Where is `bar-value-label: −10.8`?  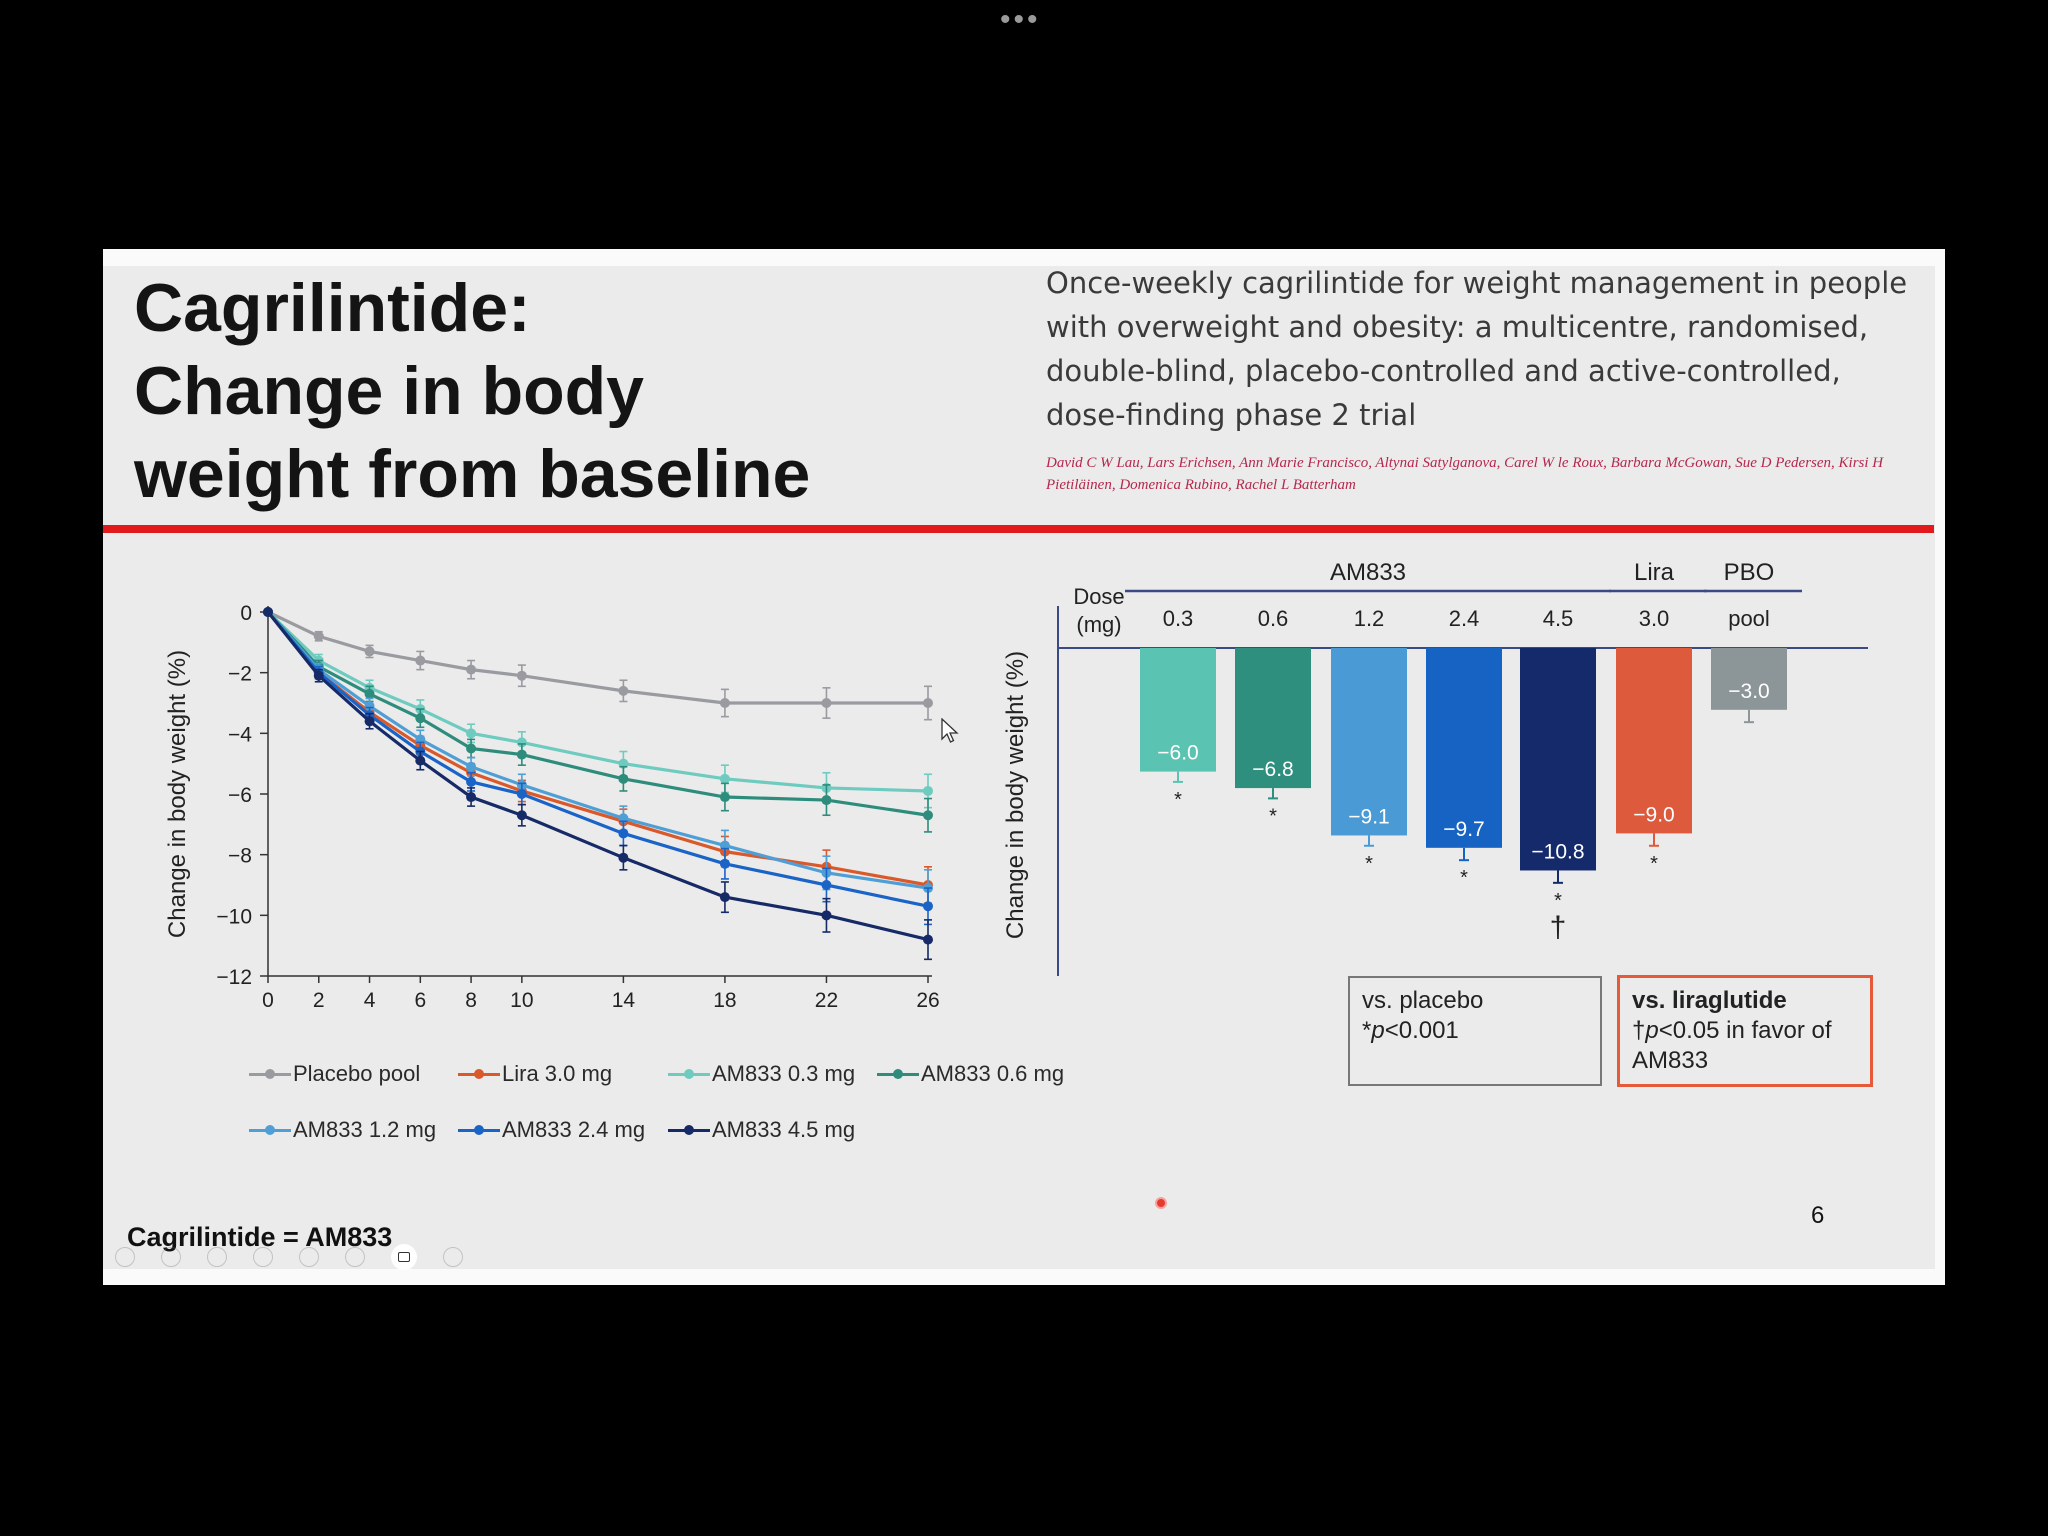
bar-value-label: −10.8 is located at coordinates (1557, 851).